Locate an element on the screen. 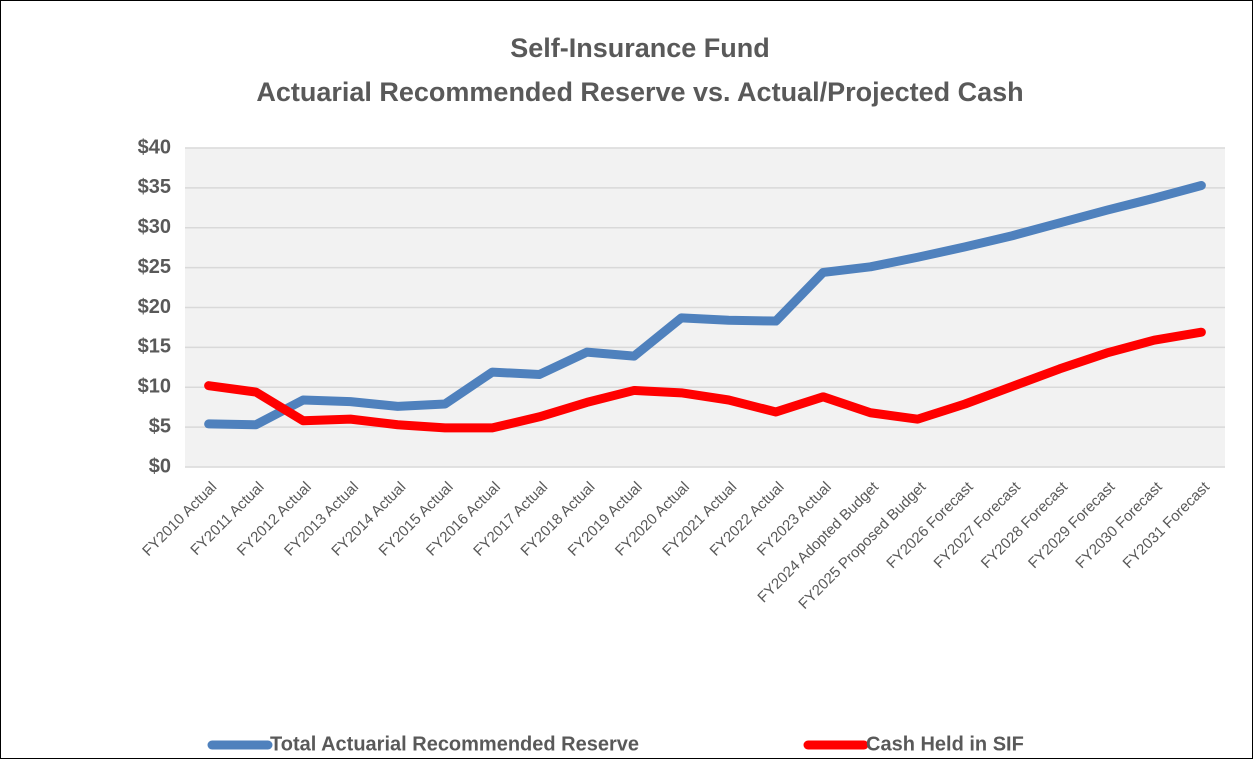 This screenshot has height=759, width=1253. y-tick-label: $35 is located at coordinates (154, 187).